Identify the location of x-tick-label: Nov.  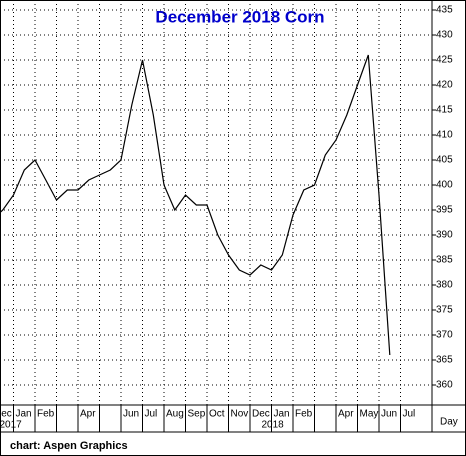
(240, 414).